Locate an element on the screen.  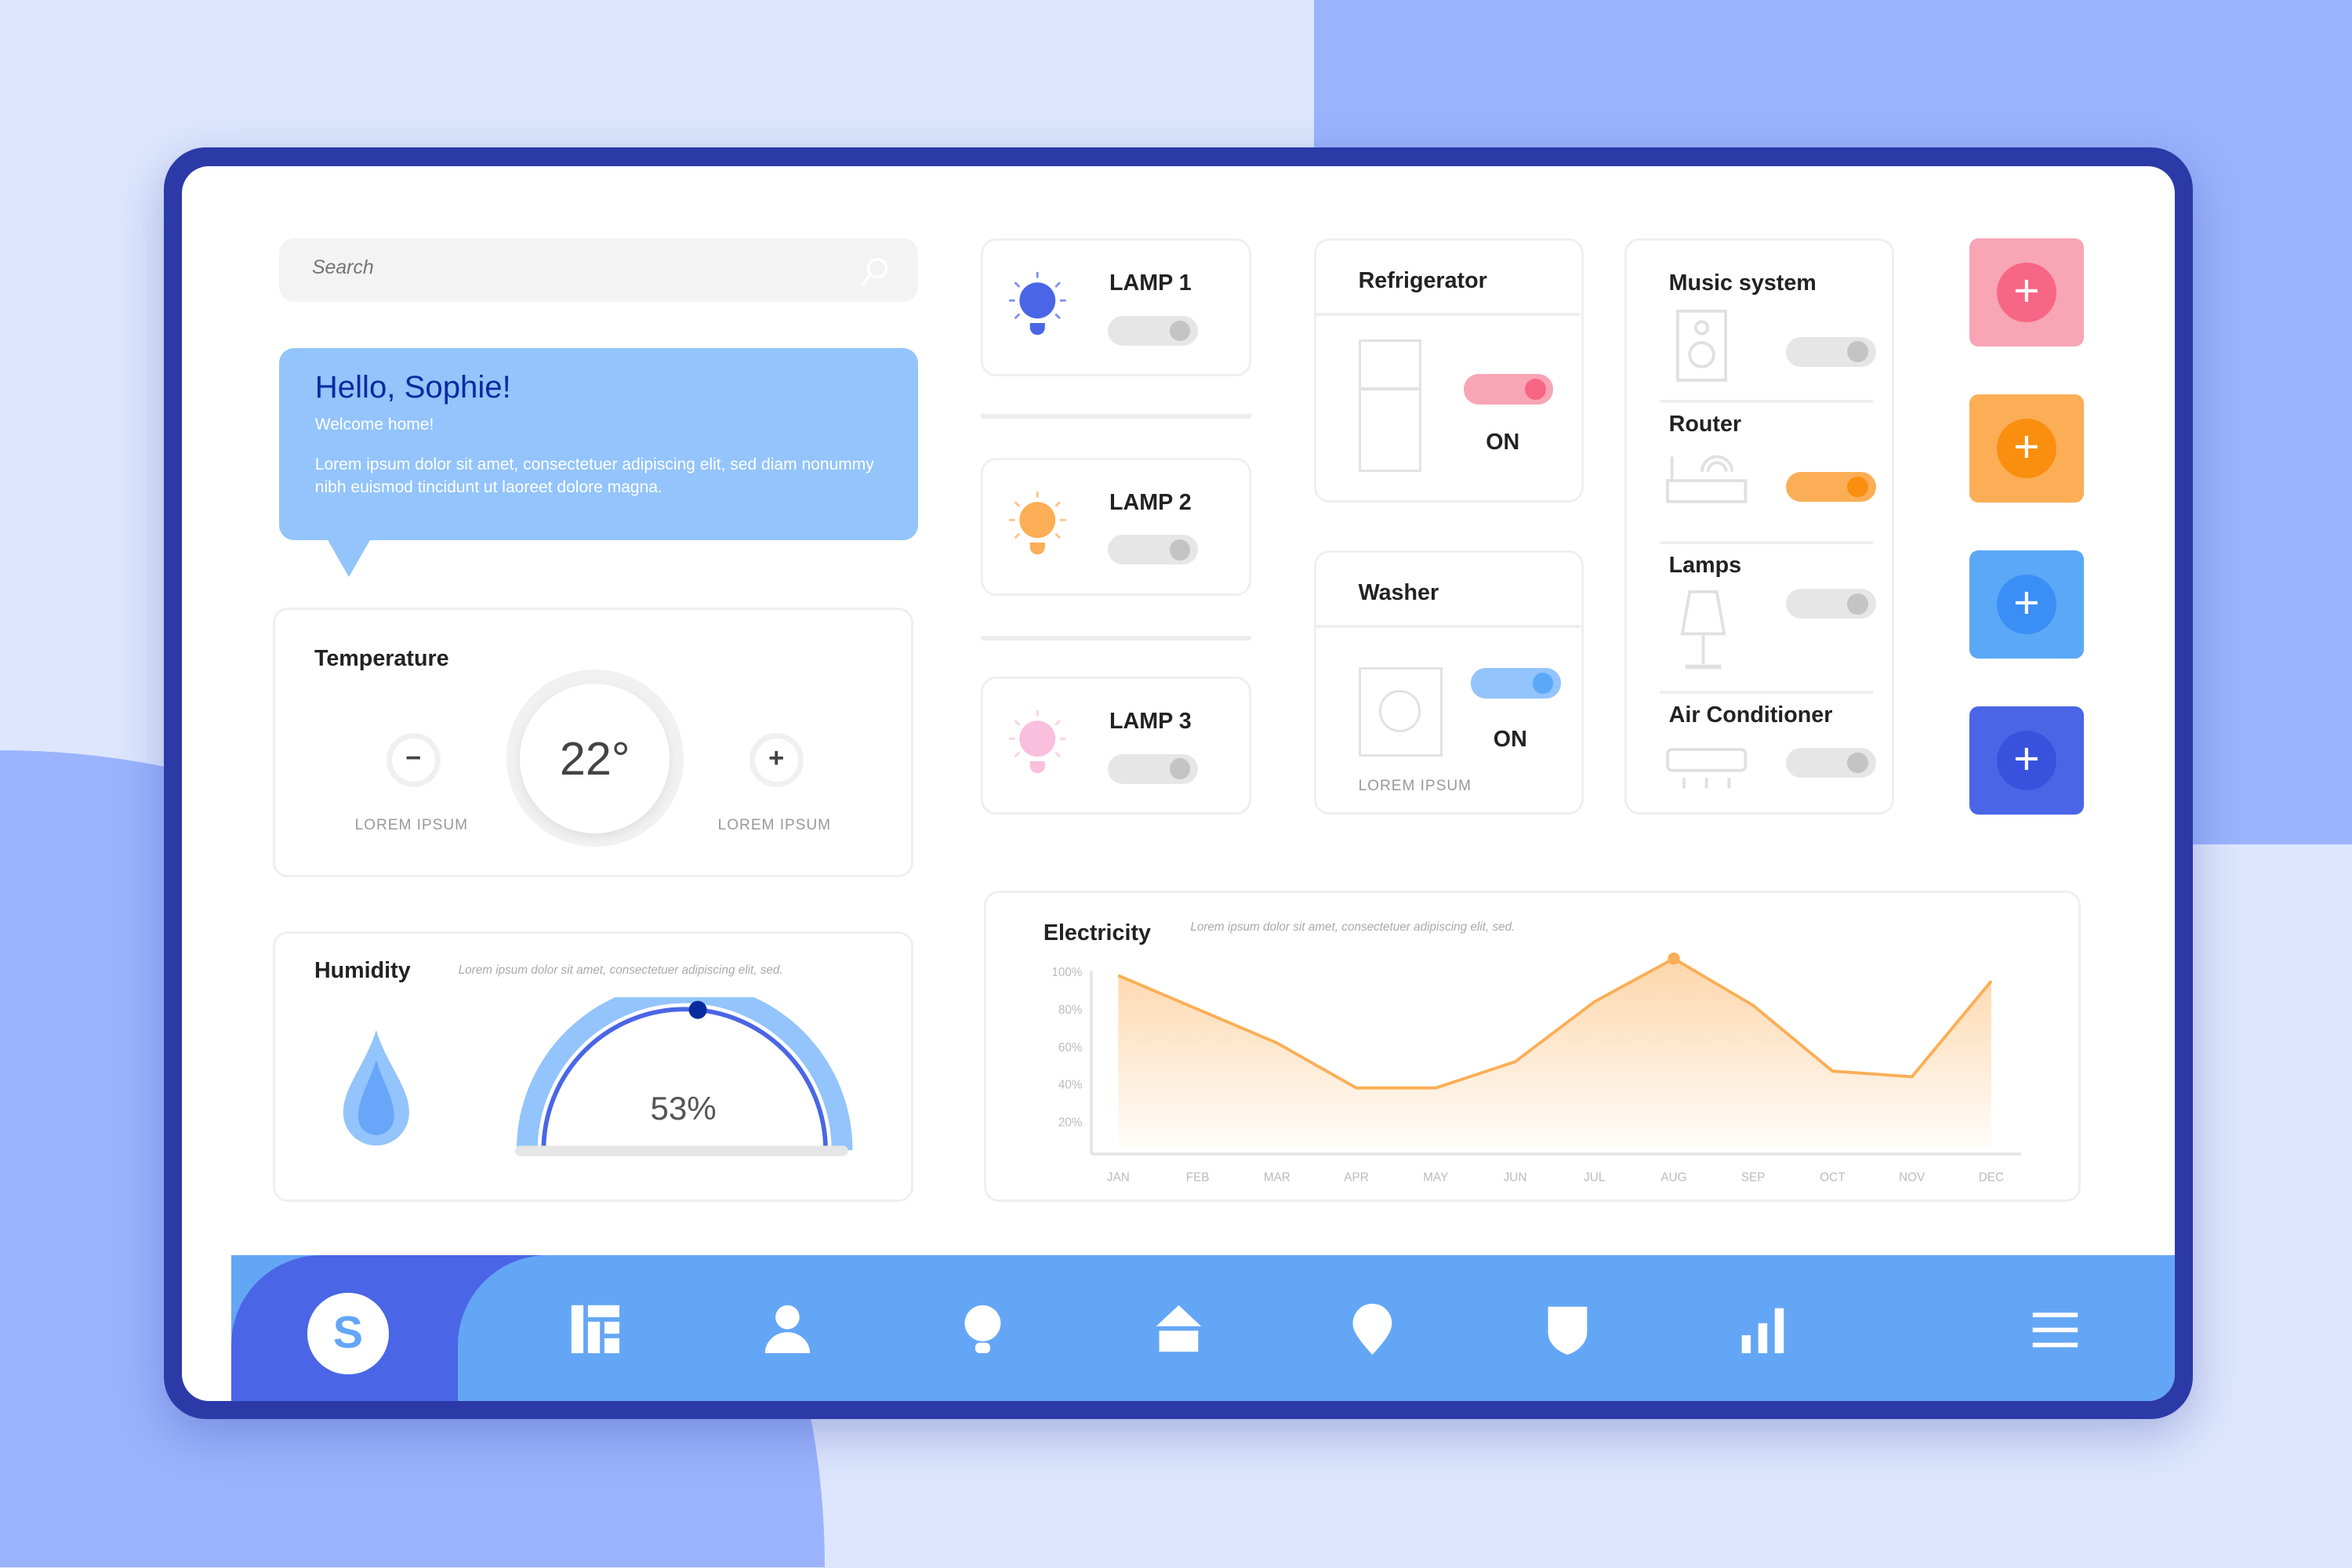
washer-toggle is located at coordinates (1516, 683).